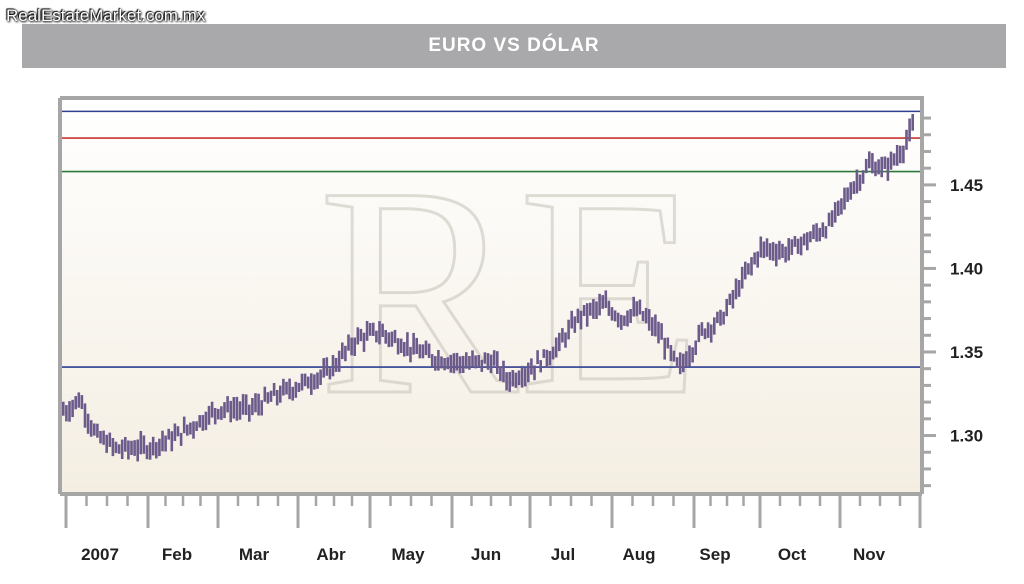 The image size is (1024, 584). What do you see at coordinates (177, 554) in the screenshot?
I see `x-tick-label: Feb` at bounding box center [177, 554].